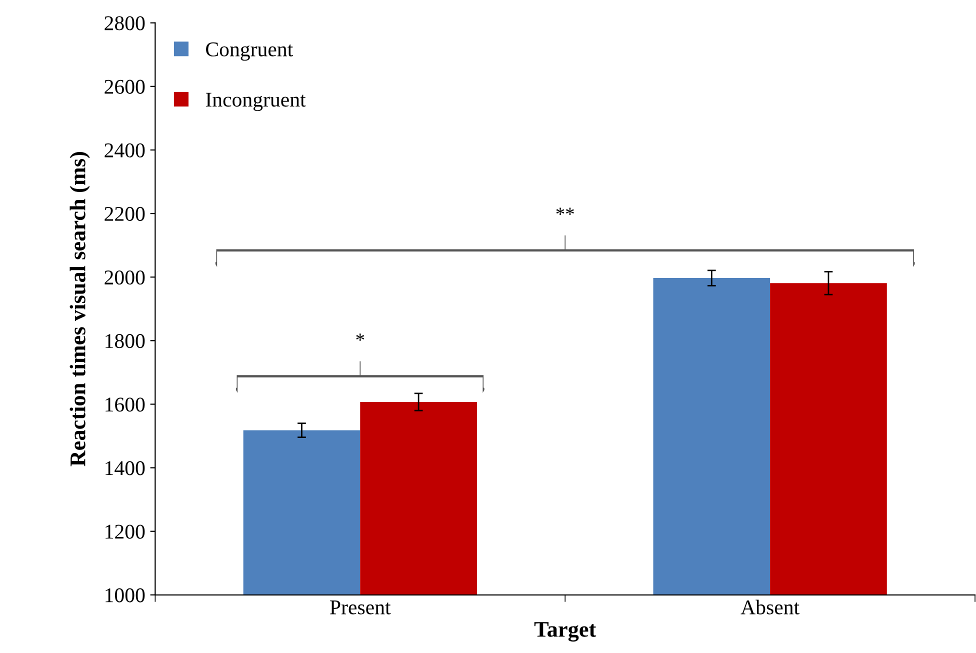  What do you see at coordinates (256, 102) in the screenshot?
I see `legend-label: Incongruent` at bounding box center [256, 102].